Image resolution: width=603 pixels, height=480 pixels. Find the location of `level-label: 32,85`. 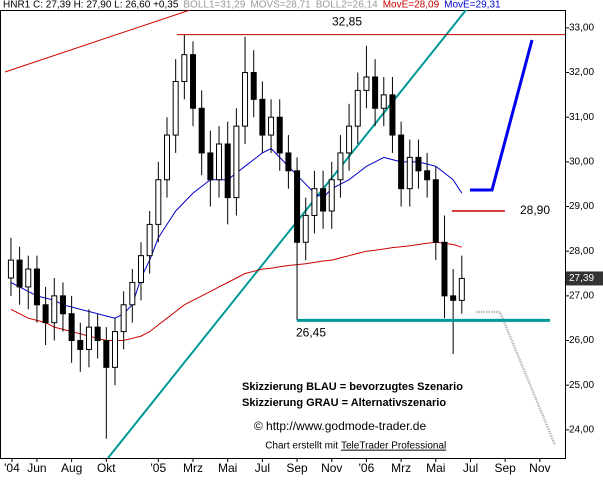

level-label: 32,85 is located at coordinates (347, 22).